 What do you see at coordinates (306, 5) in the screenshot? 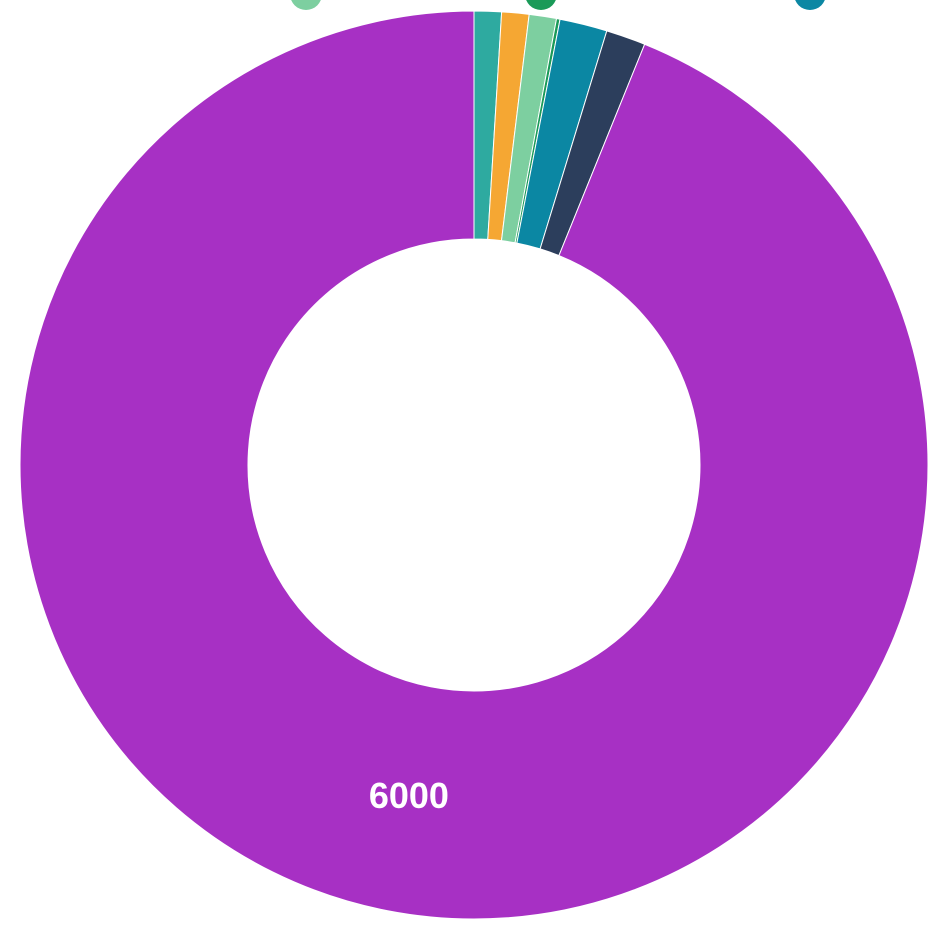
I see `legend-marker-1-icon` at bounding box center [306, 5].